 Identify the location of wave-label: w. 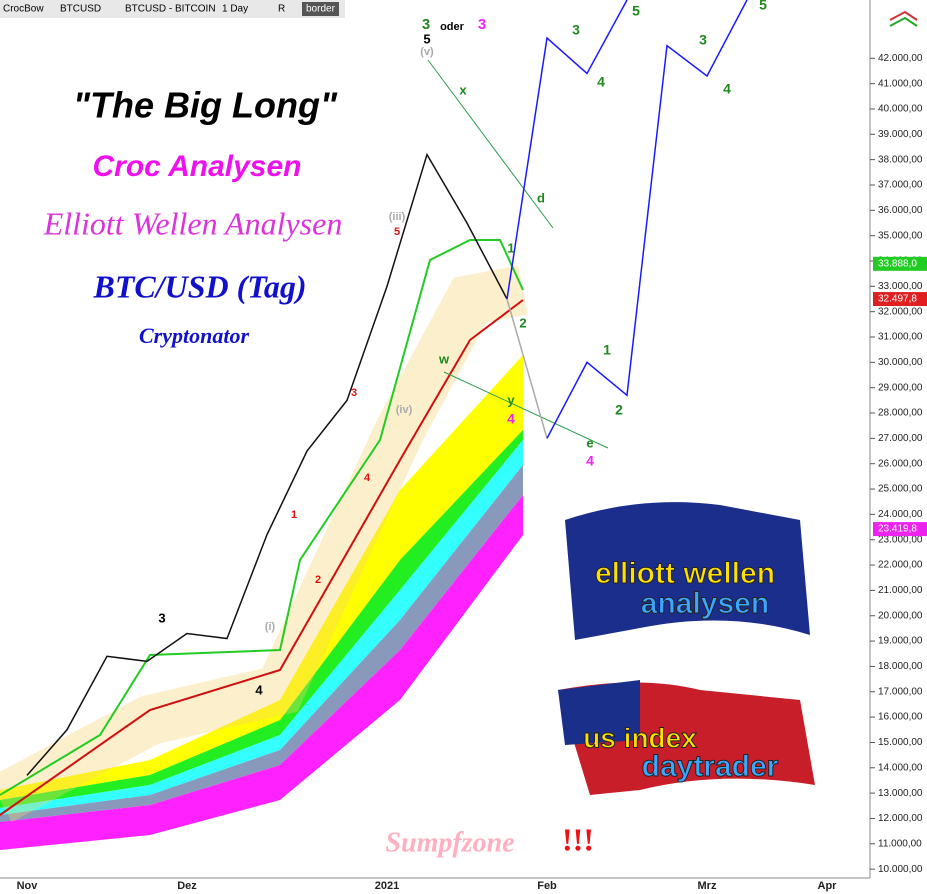
(444, 358).